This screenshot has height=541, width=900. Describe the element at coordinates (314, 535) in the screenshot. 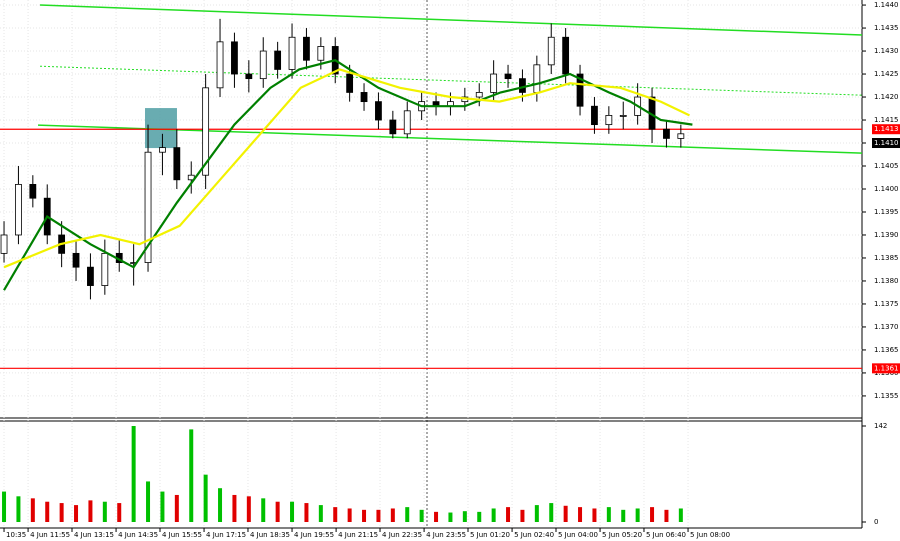

I see `x-tick-label: 4 Jun 19:55` at that location.